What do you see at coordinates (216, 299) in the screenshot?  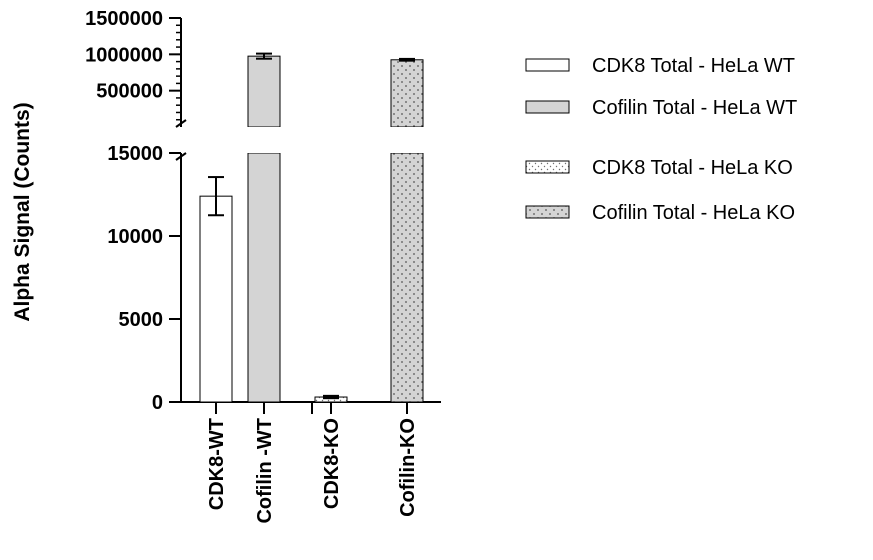 I see `bar-CDK8-WT` at bounding box center [216, 299].